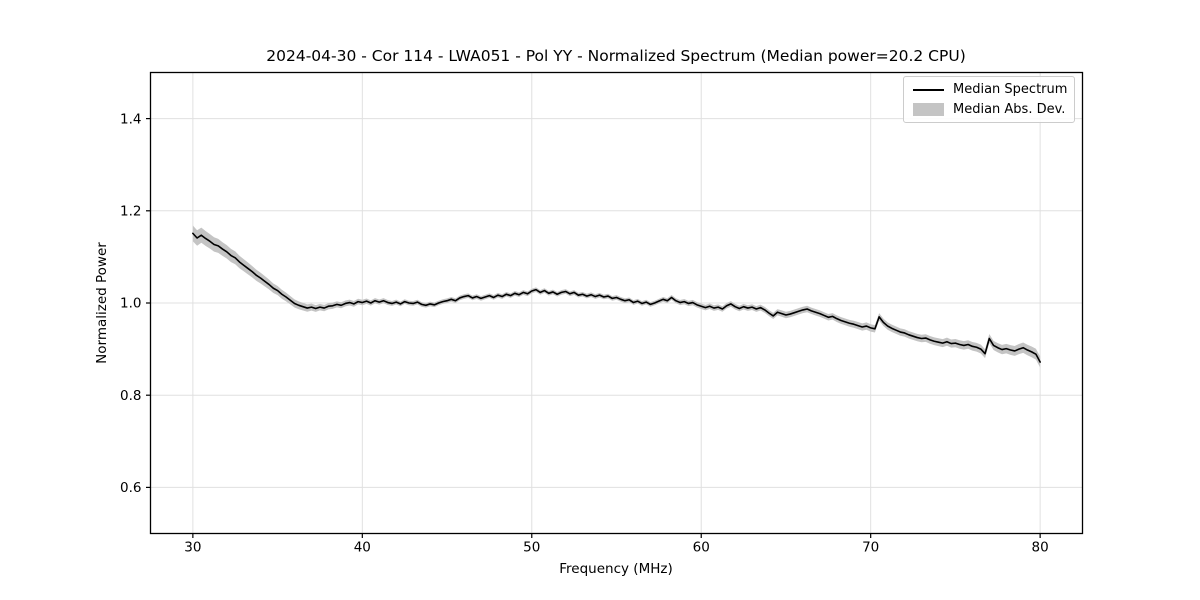 This screenshot has width=1200, height=600. What do you see at coordinates (701, 548) in the screenshot?
I see `x-tick-label: 60` at bounding box center [701, 548].